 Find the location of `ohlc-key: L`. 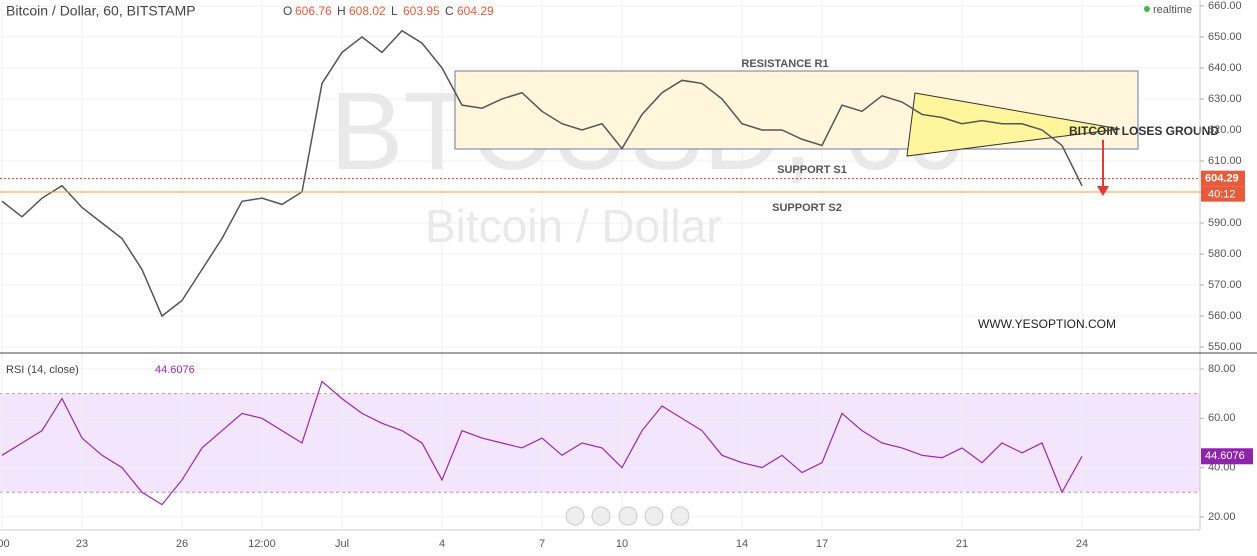

ohlc-key: L is located at coordinates (394, 11).